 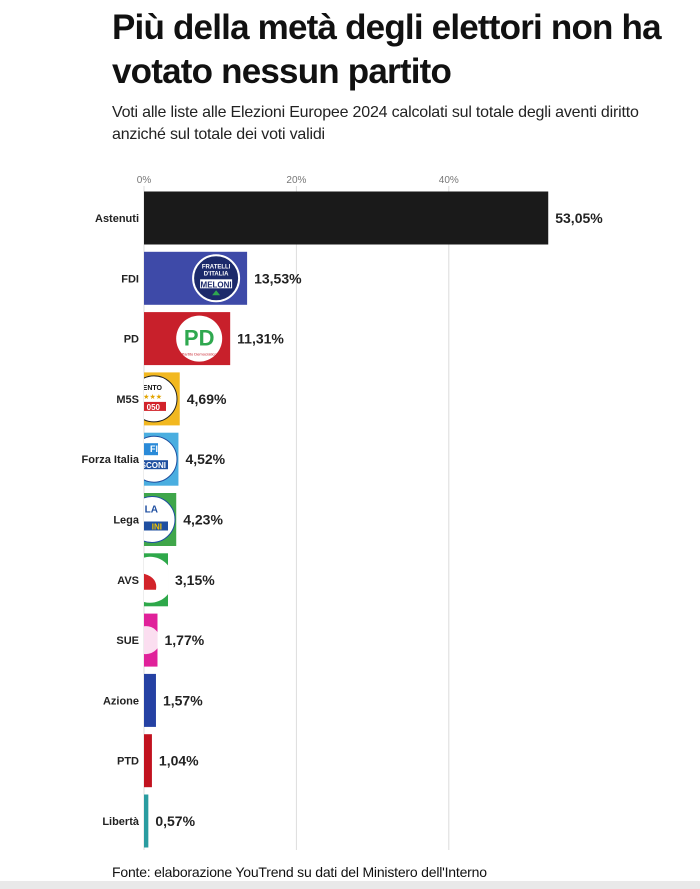 What do you see at coordinates (159, 459) in the screenshot?
I see `party-logo: FI SCONI` at bounding box center [159, 459].